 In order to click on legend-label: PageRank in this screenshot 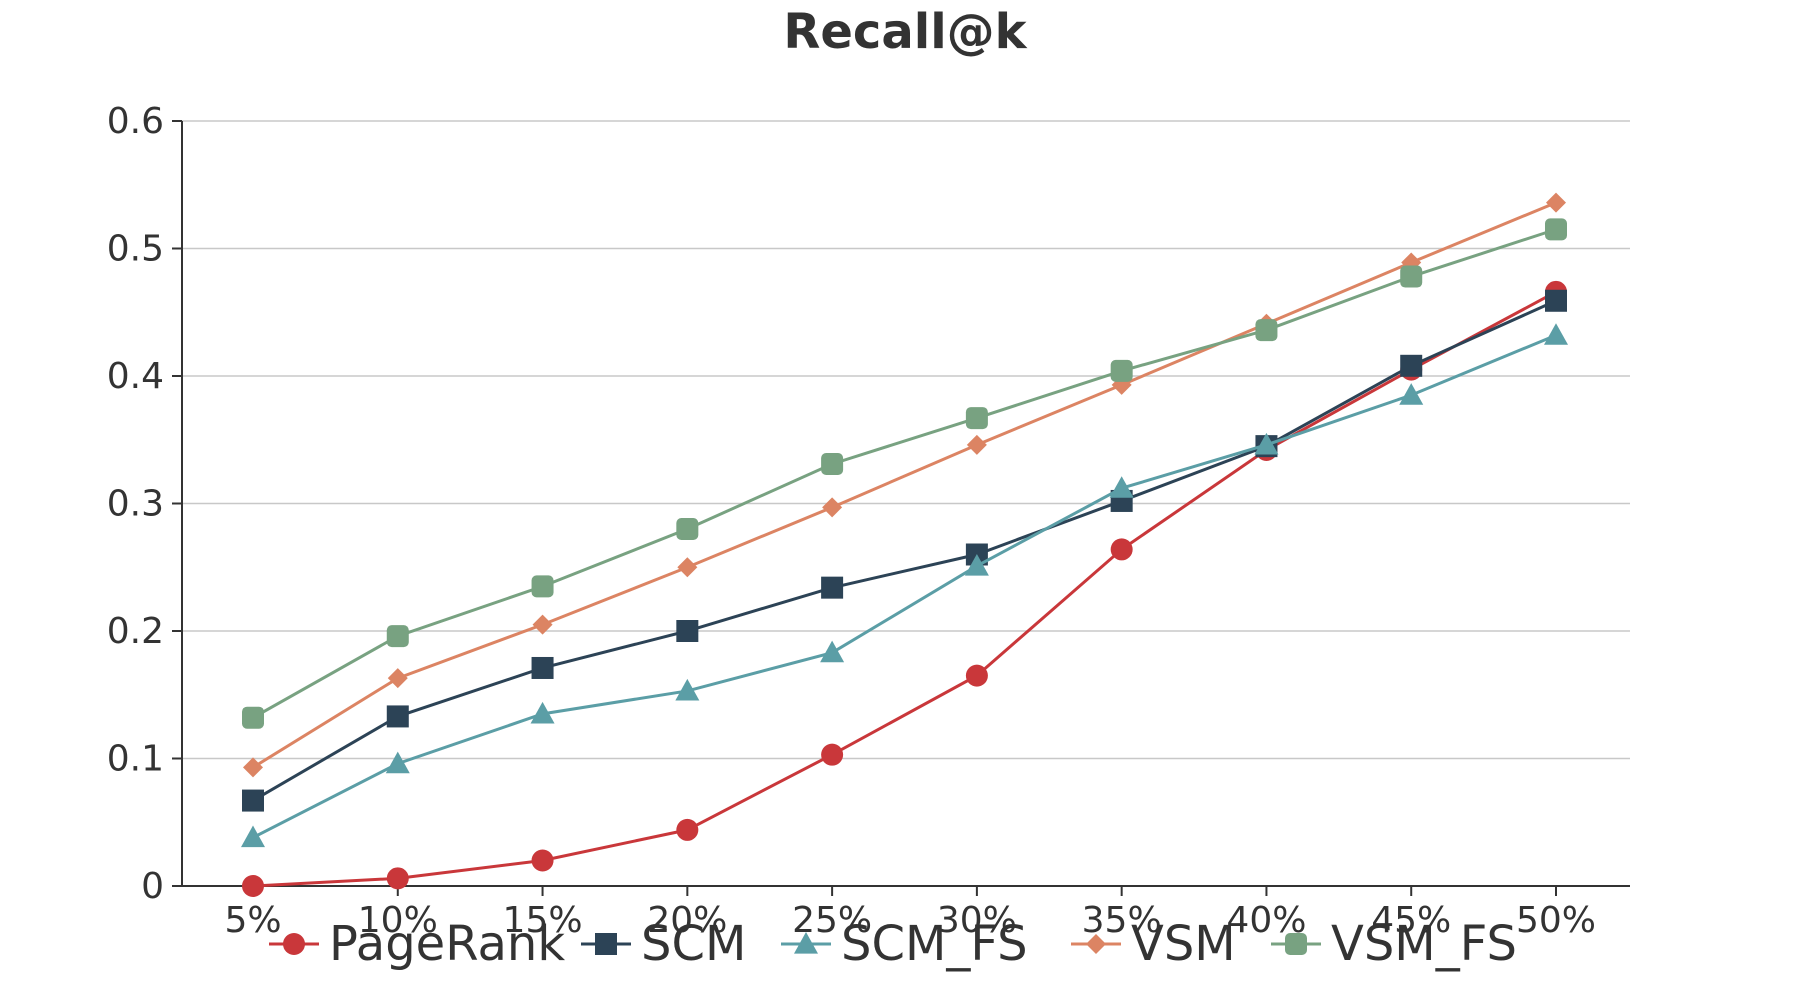, I will do `click(447, 944)`.